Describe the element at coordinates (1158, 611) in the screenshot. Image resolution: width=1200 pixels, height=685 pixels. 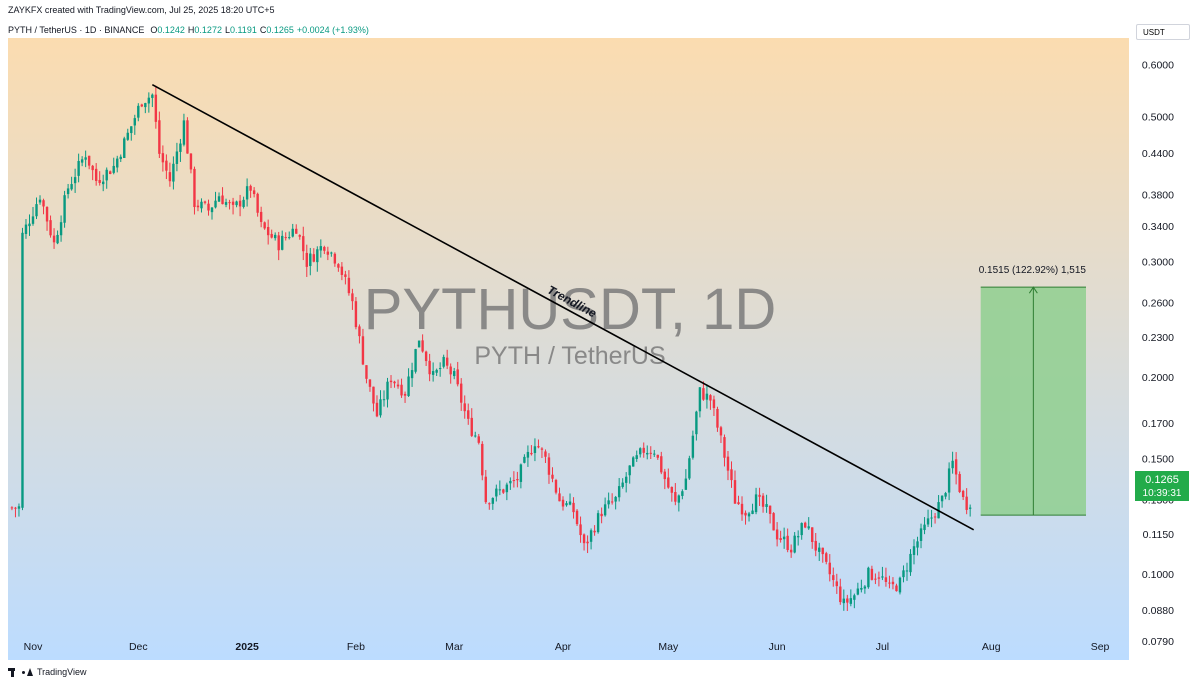
I see `y-tick-label: 0.0880` at that location.